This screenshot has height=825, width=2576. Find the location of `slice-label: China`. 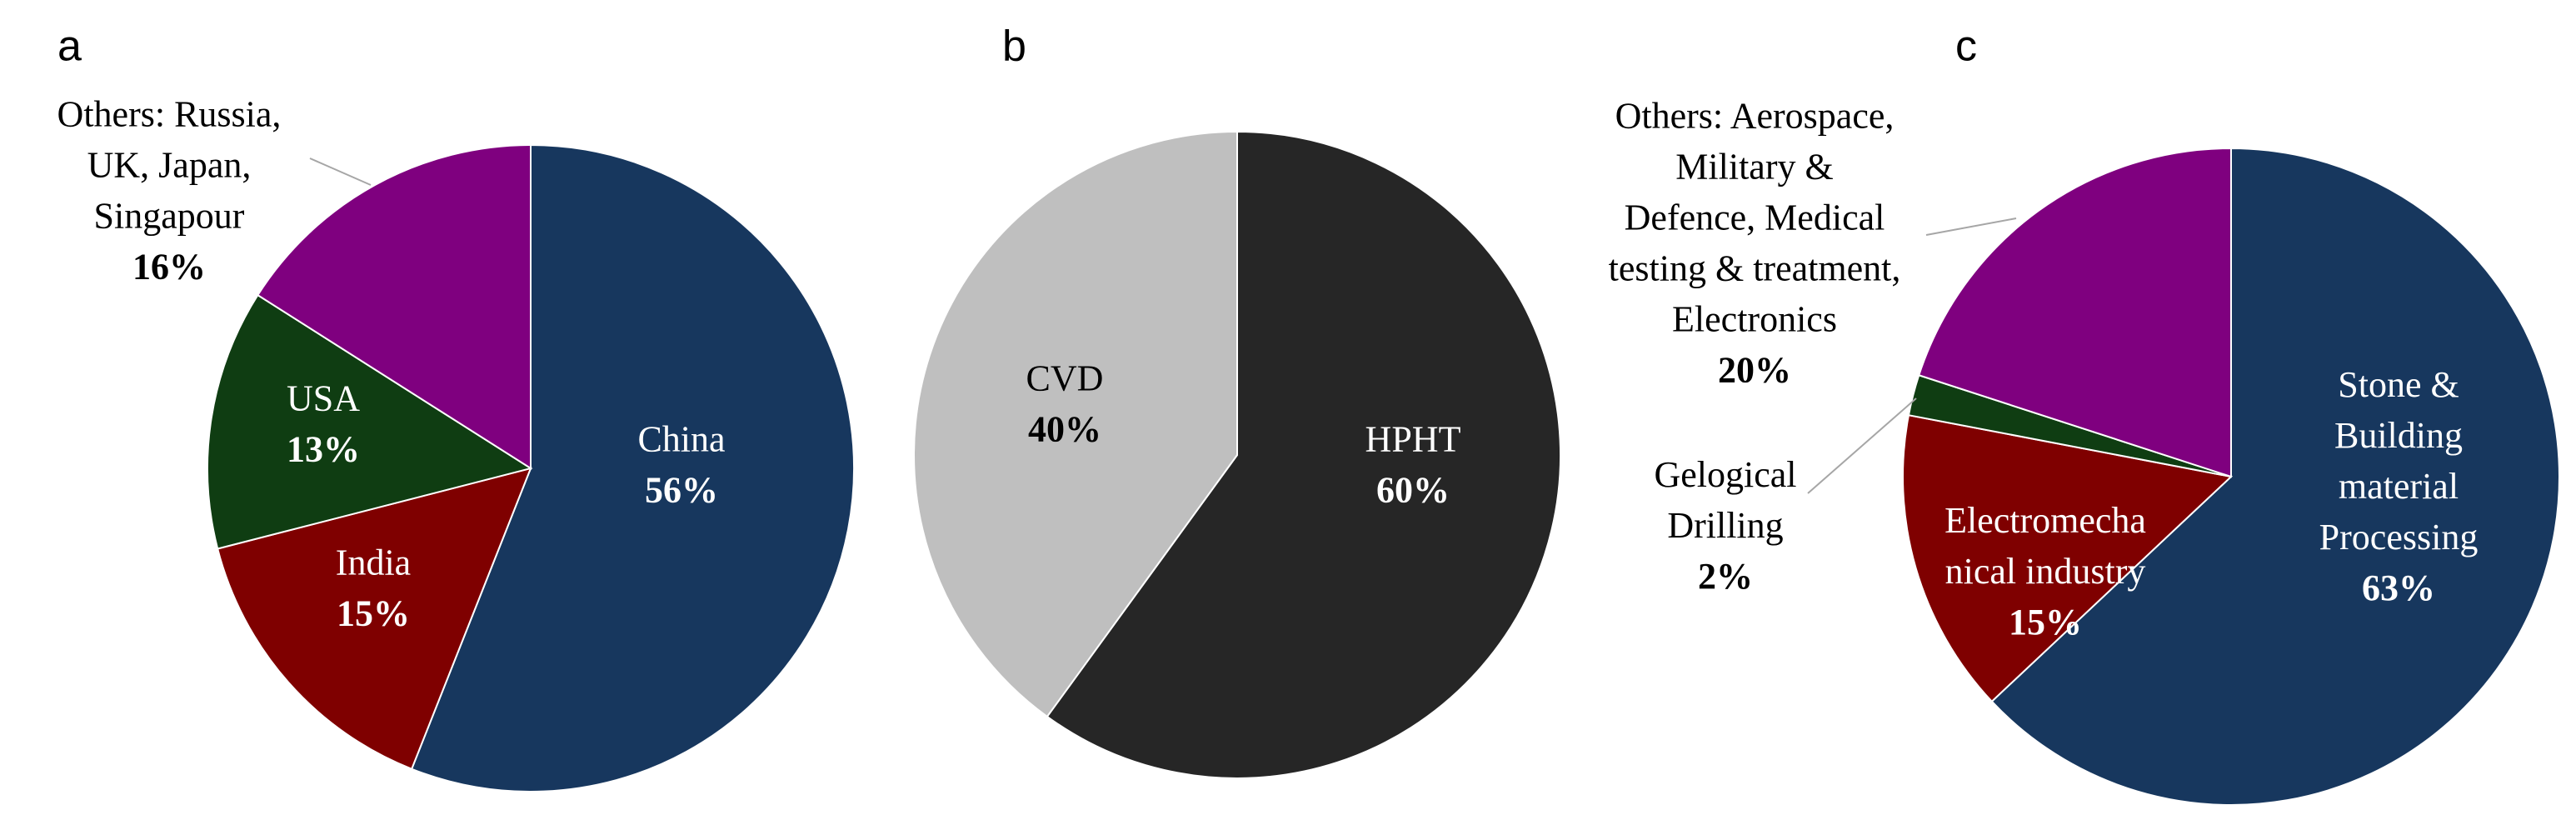

slice-label: China is located at coordinates (681, 439).